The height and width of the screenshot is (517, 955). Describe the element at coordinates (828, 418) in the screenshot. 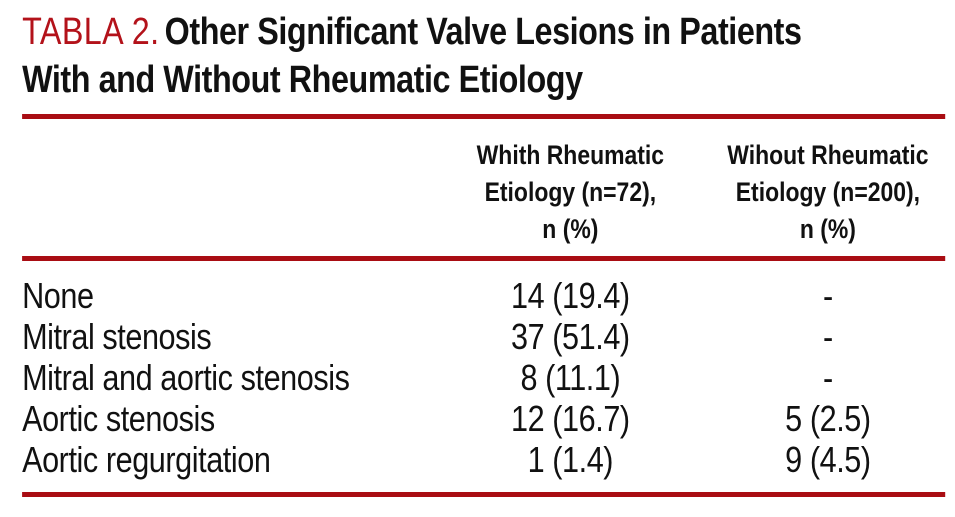

I see `row-without-rheumatic-value: 5 (2.5)` at that location.